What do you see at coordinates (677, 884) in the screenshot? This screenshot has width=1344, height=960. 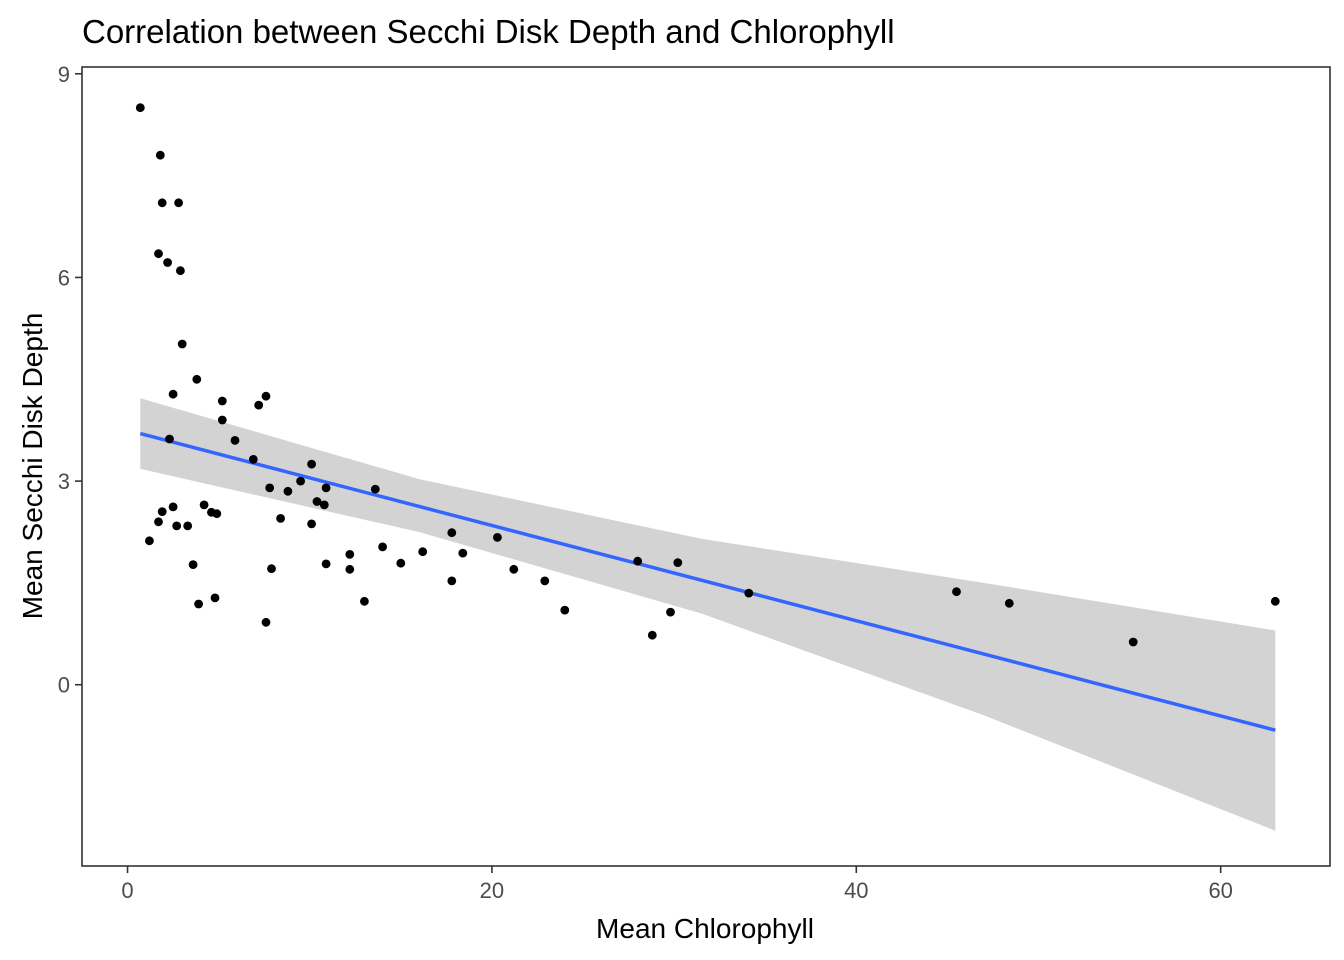 I see `x-axis: 0 20 40 60` at bounding box center [677, 884].